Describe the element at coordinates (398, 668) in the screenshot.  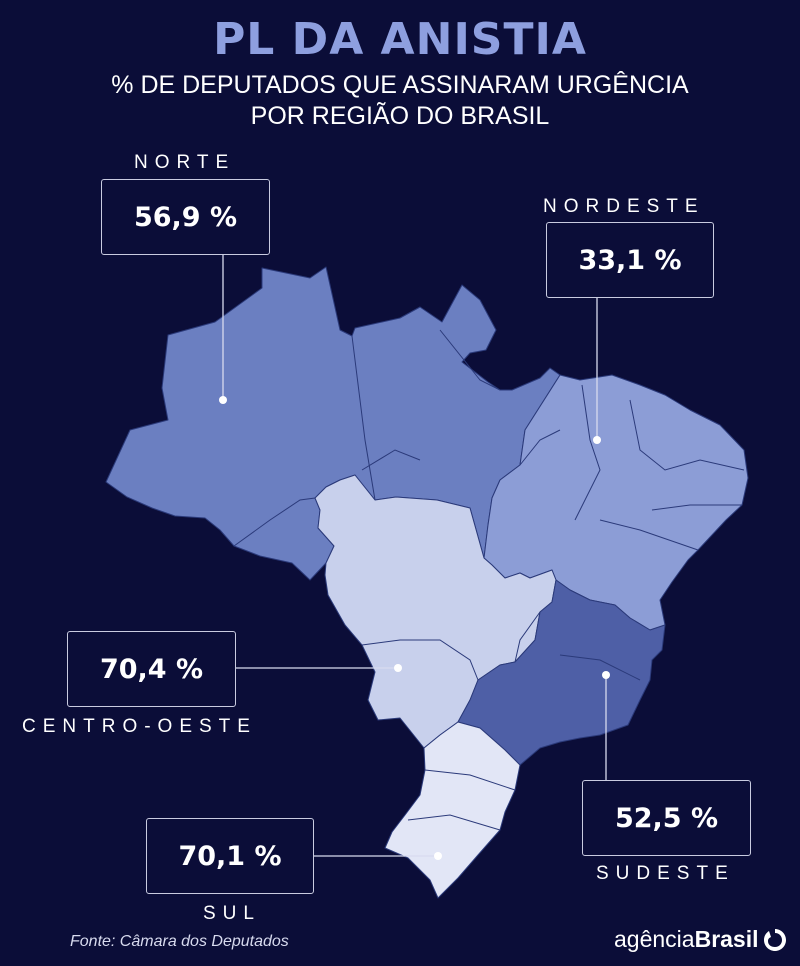
I see `marker-centro-oeste` at that location.